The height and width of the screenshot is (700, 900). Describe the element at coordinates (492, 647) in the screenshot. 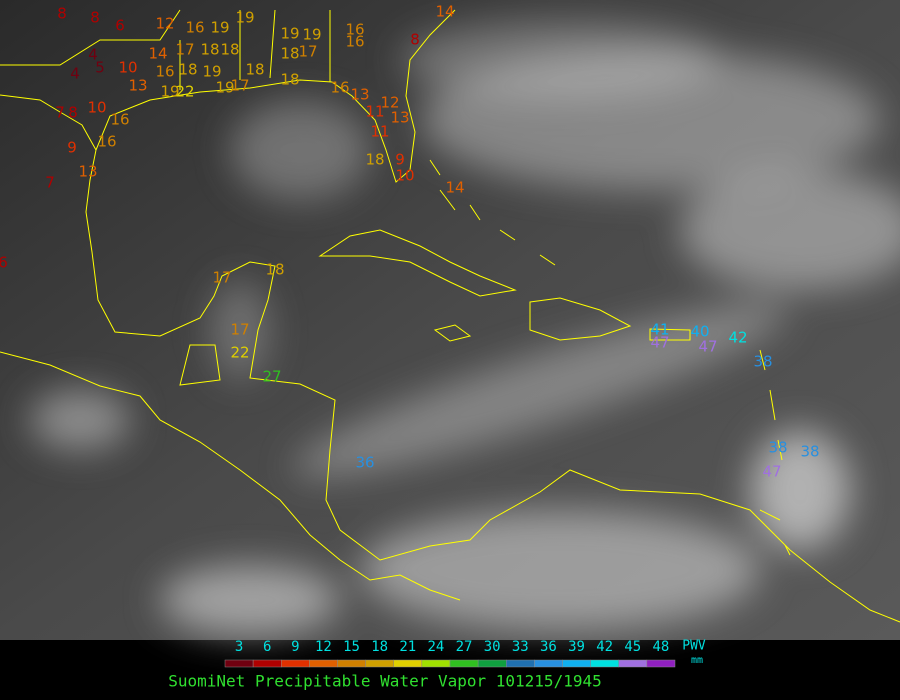

I see `legend-tick-label: 30` at that location.